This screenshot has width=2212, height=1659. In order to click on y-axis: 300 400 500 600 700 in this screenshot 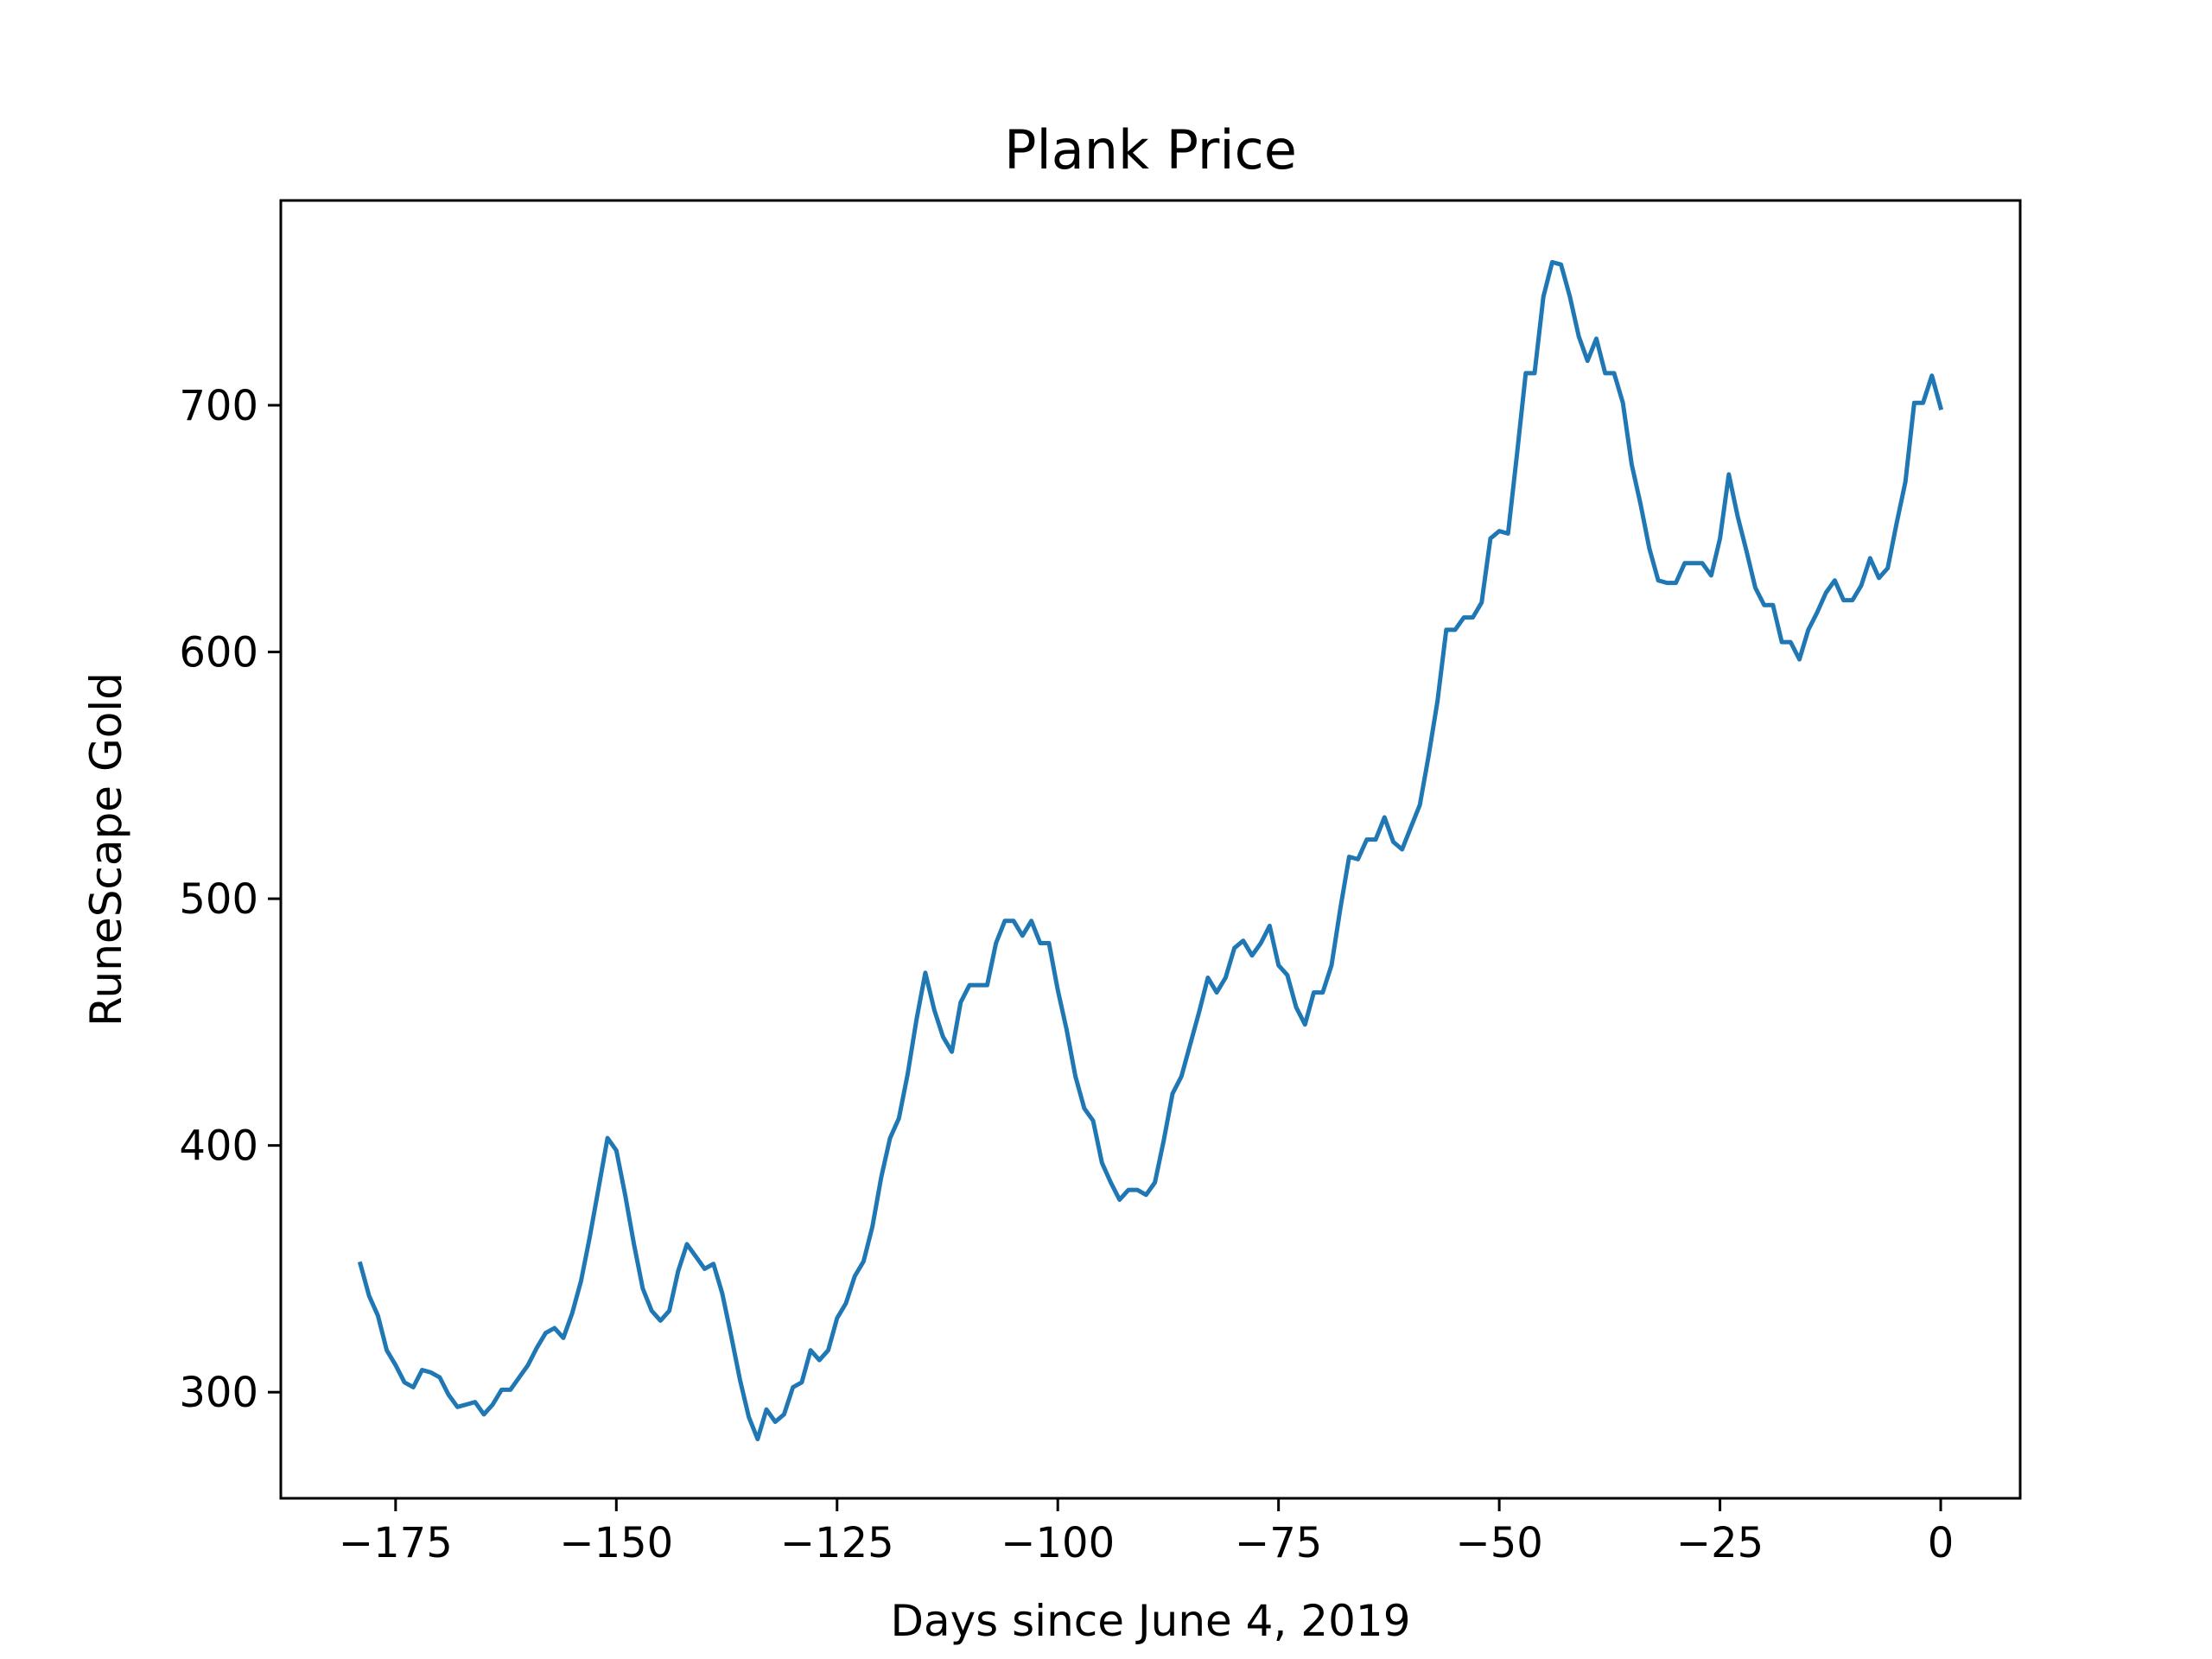, I will do `click(230, 899)`.